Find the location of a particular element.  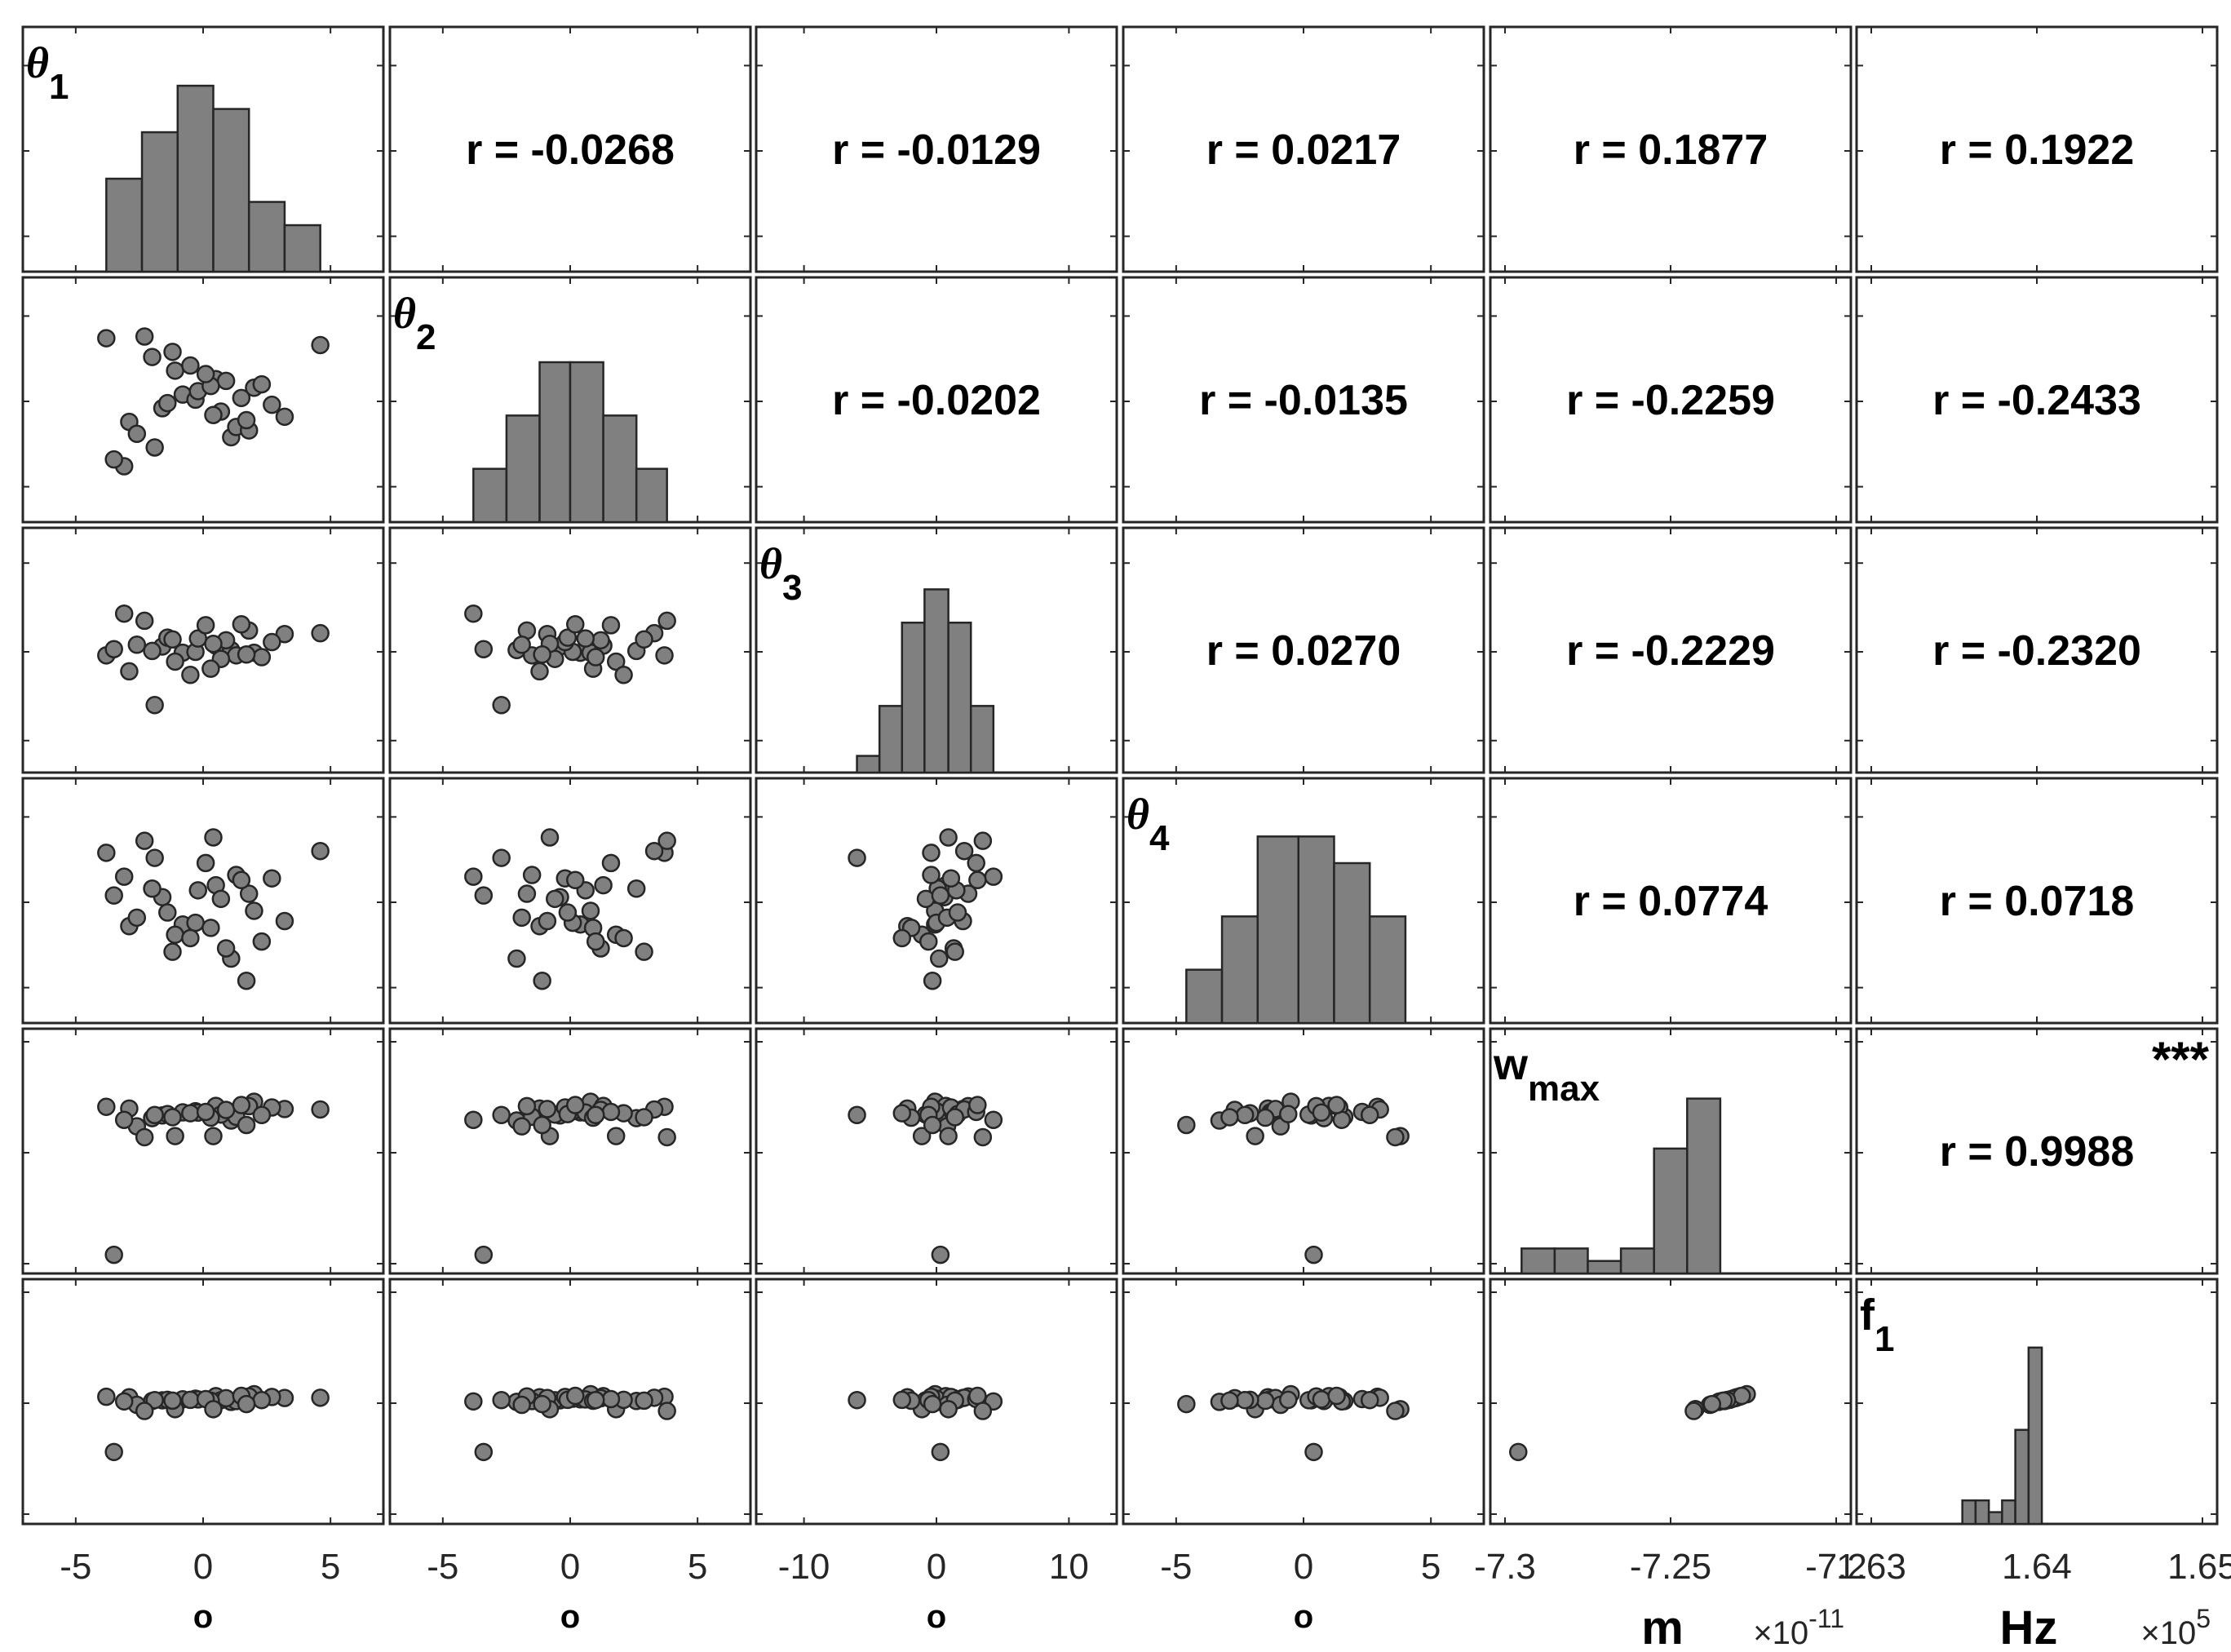

cell-r4-c5: r = 0.0774 is located at coordinates (1671, 901).